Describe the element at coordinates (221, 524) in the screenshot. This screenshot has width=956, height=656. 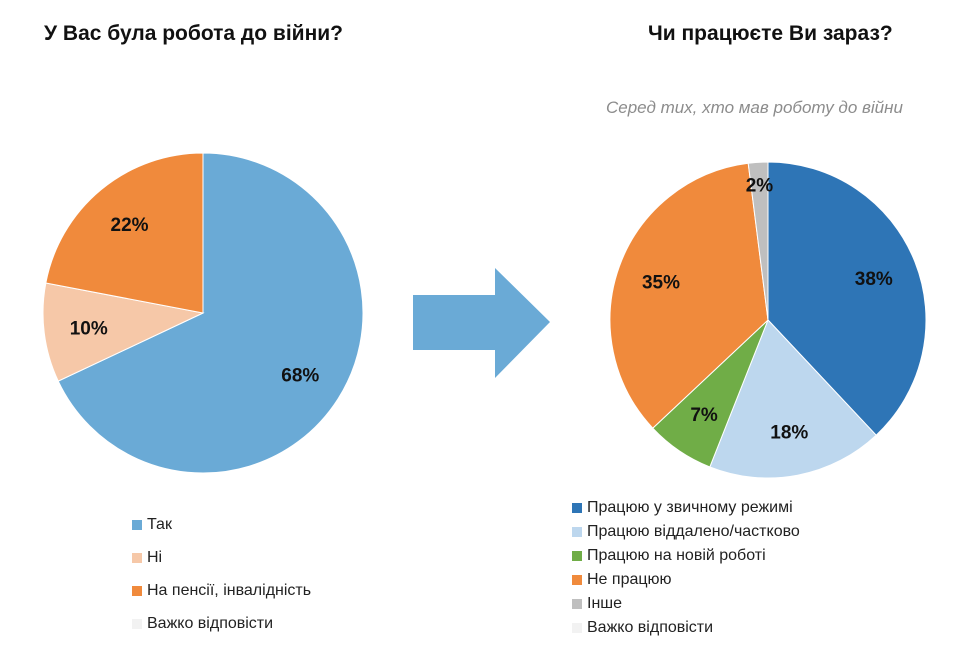
I see `legend-item: Так` at that location.